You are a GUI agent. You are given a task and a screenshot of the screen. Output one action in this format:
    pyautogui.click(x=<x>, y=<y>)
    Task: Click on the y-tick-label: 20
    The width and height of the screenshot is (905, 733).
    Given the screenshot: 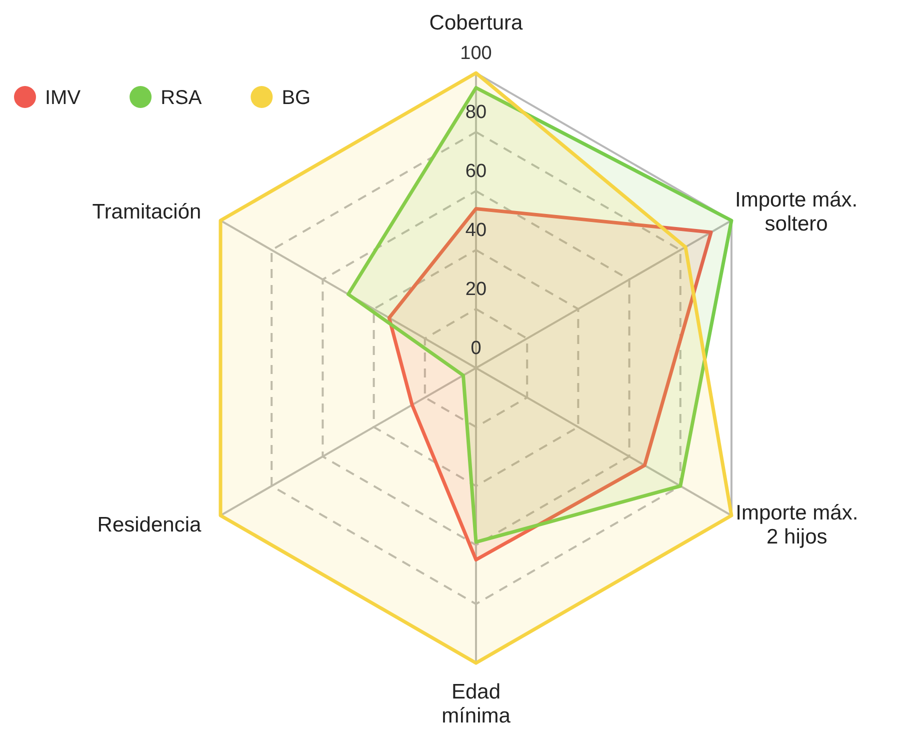 What is the action you would take?
    pyautogui.click(x=476, y=289)
    